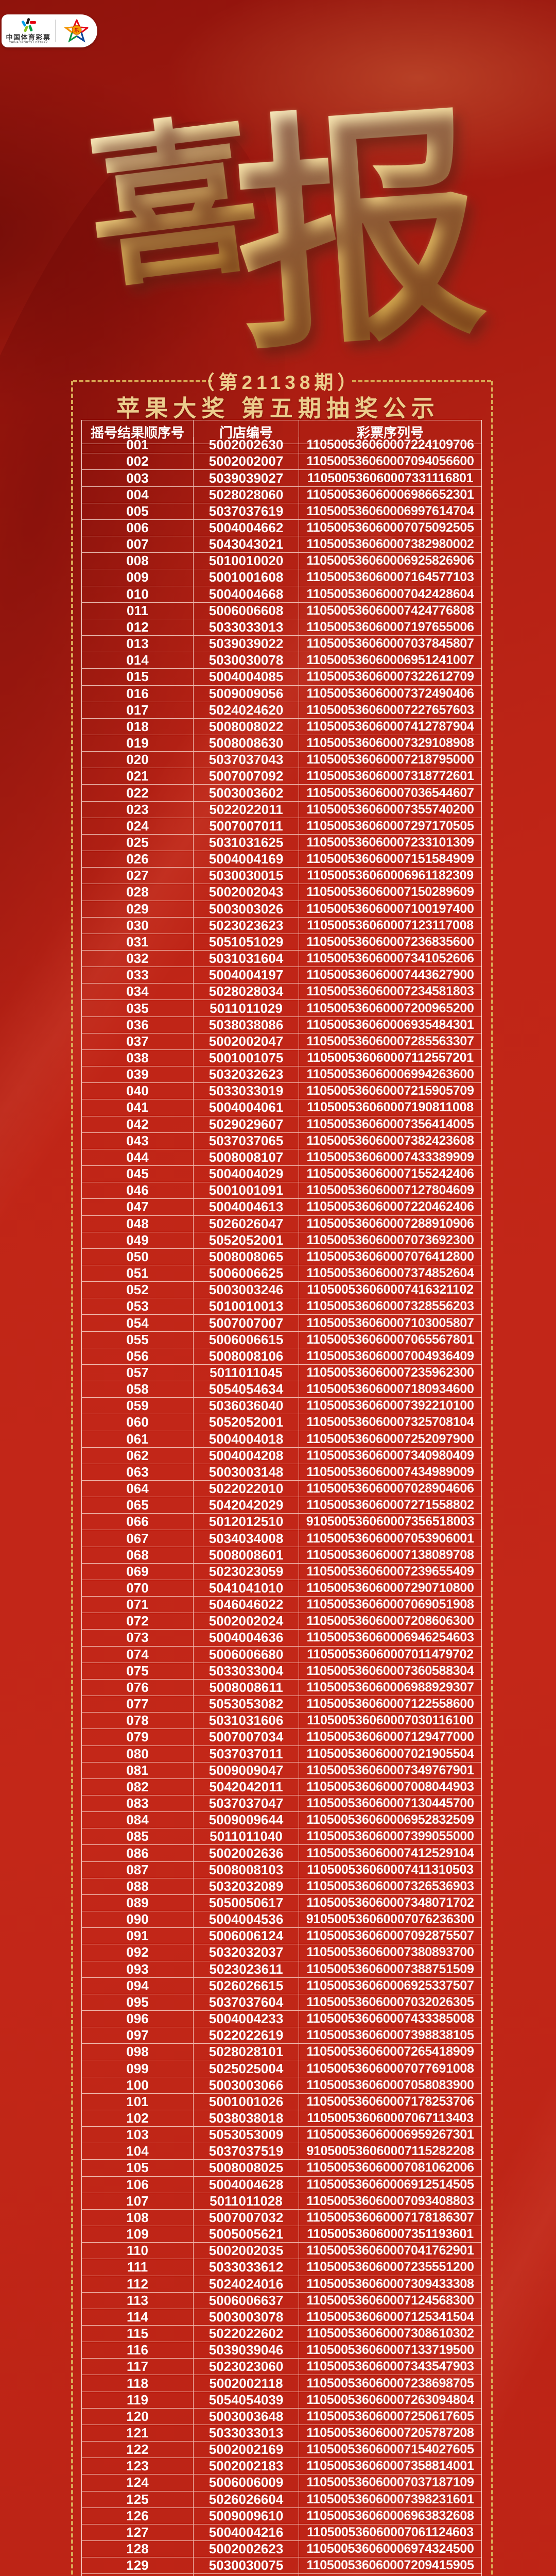 The height and width of the screenshot is (2576, 556). Describe the element at coordinates (142, 381) in the screenshot. I see `frame-top-dash-left` at that location.